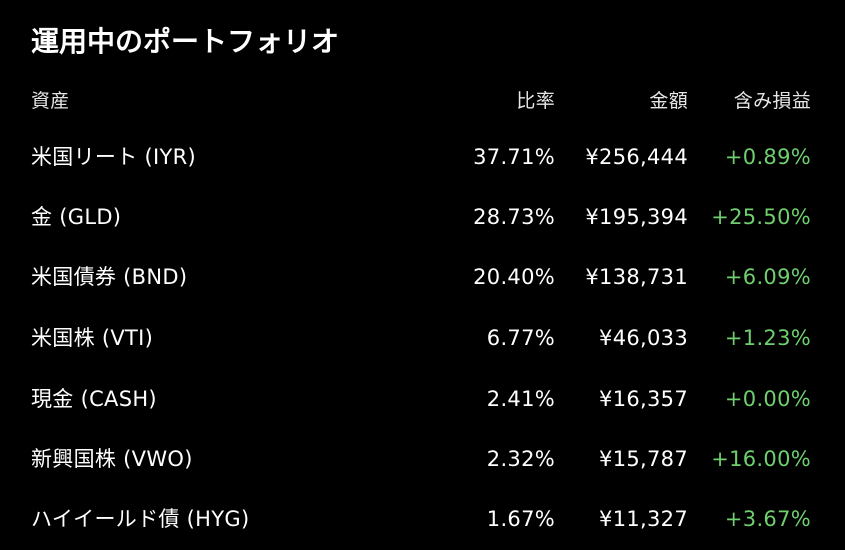  What do you see at coordinates (761, 217) in the screenshot?
I see `asset-pnl: +25.50%` at bounding box center [761, 217].